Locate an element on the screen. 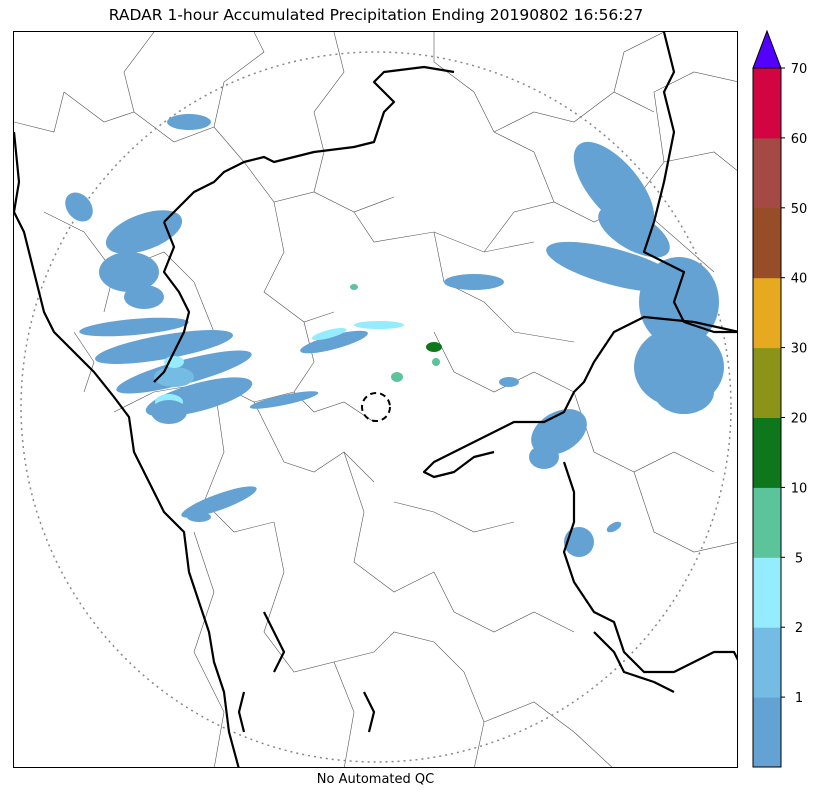  colorbar-tick-label: 10 is located at coordinates (799, 488).